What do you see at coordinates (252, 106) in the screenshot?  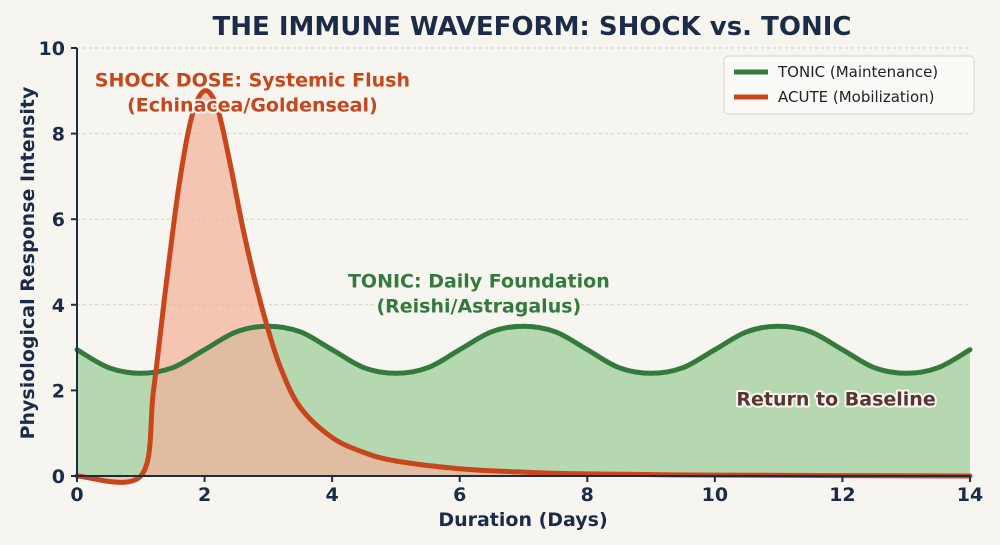 I see `annotation-text: (Echinacea/Goldenseal)` at bounding box center [252, 106].